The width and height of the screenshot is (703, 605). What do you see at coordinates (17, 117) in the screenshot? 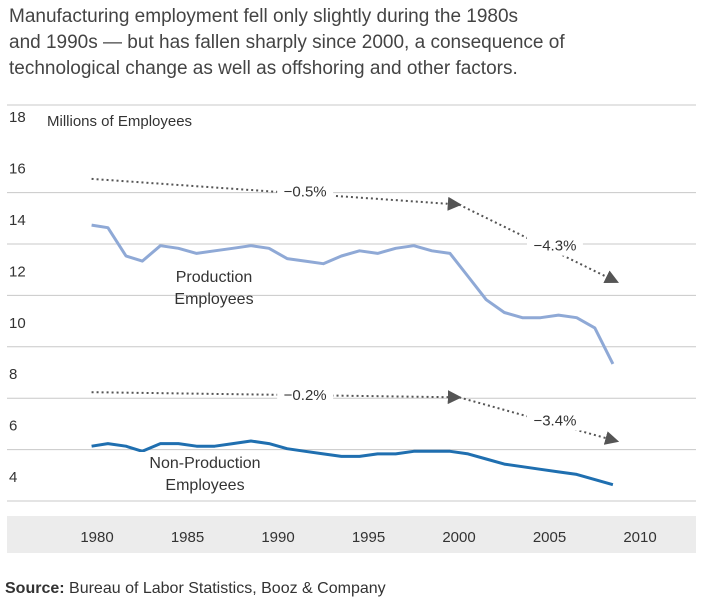
I see `y-tick-18: 18` at bounding box center [17, 117].